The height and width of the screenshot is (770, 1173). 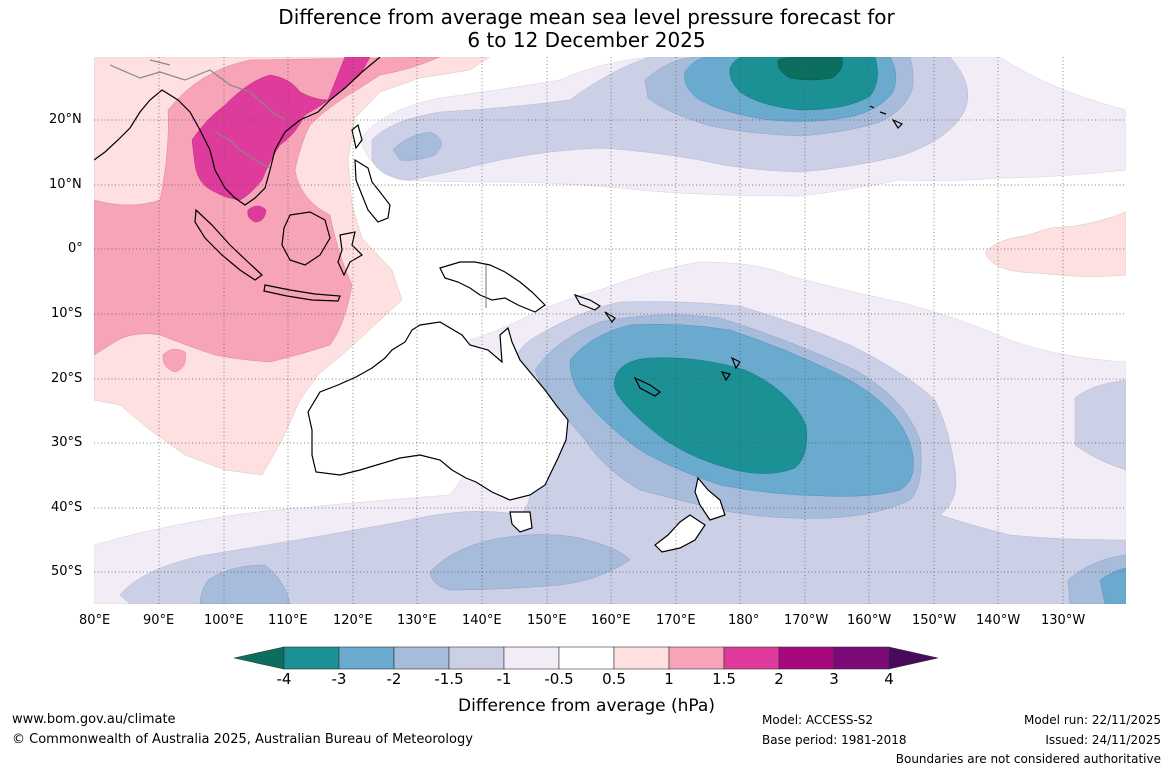 What do you see at coordinates (67, 313) in the screenshot?
I see `lat-label: 10°S` at bounding box center [67, 313].